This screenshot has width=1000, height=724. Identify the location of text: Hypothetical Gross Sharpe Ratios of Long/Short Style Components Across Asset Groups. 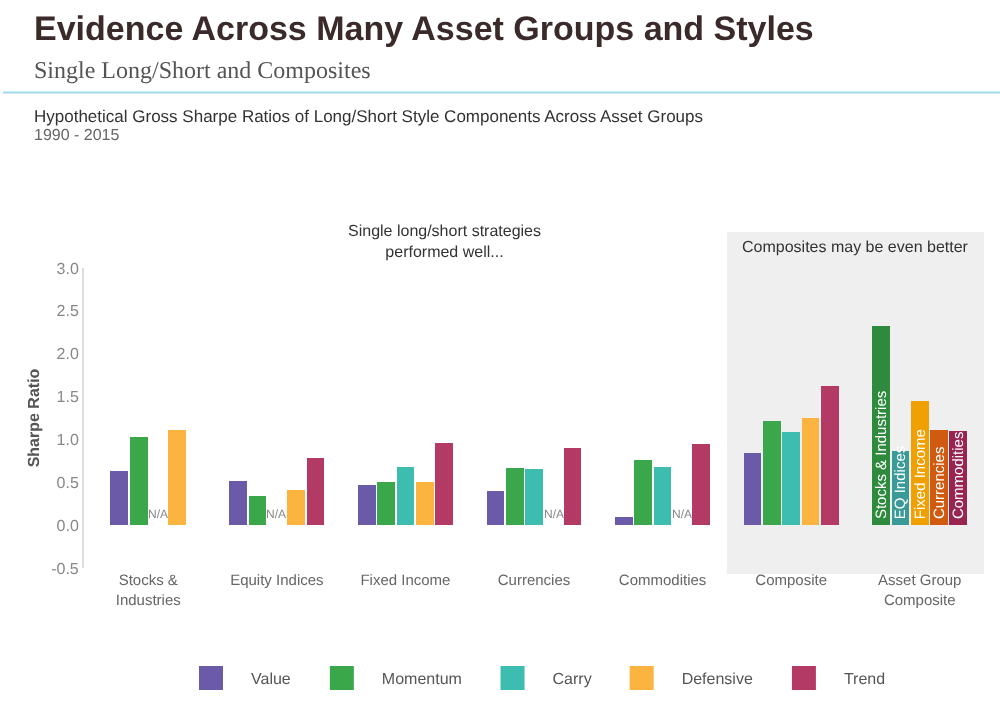
(369, 116).